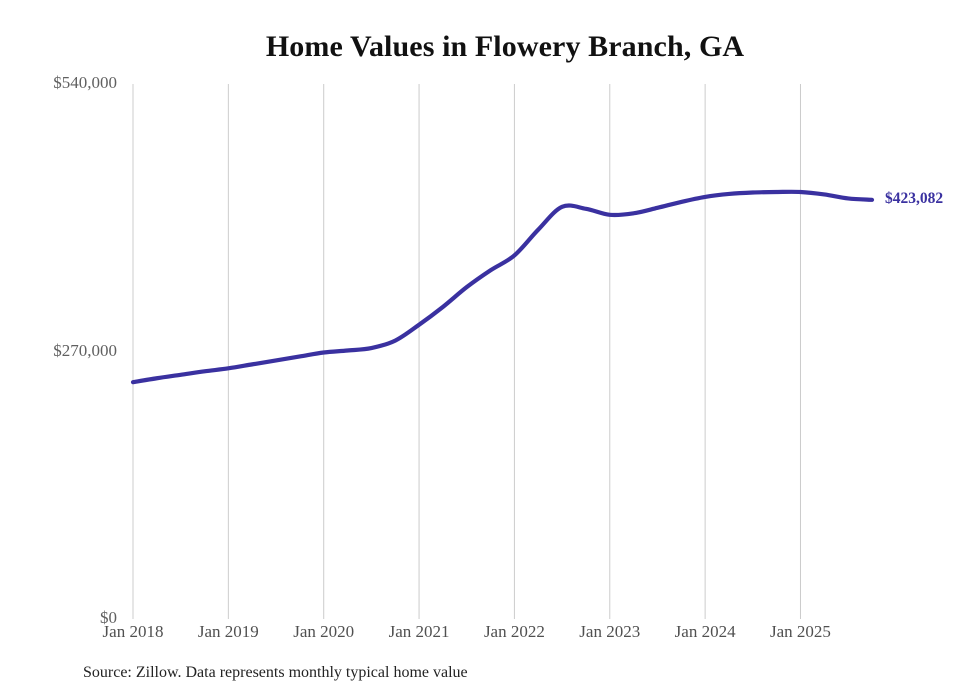  I want to click on x-tick-label-jan-2021: Jan 2021, so click(419, 631).